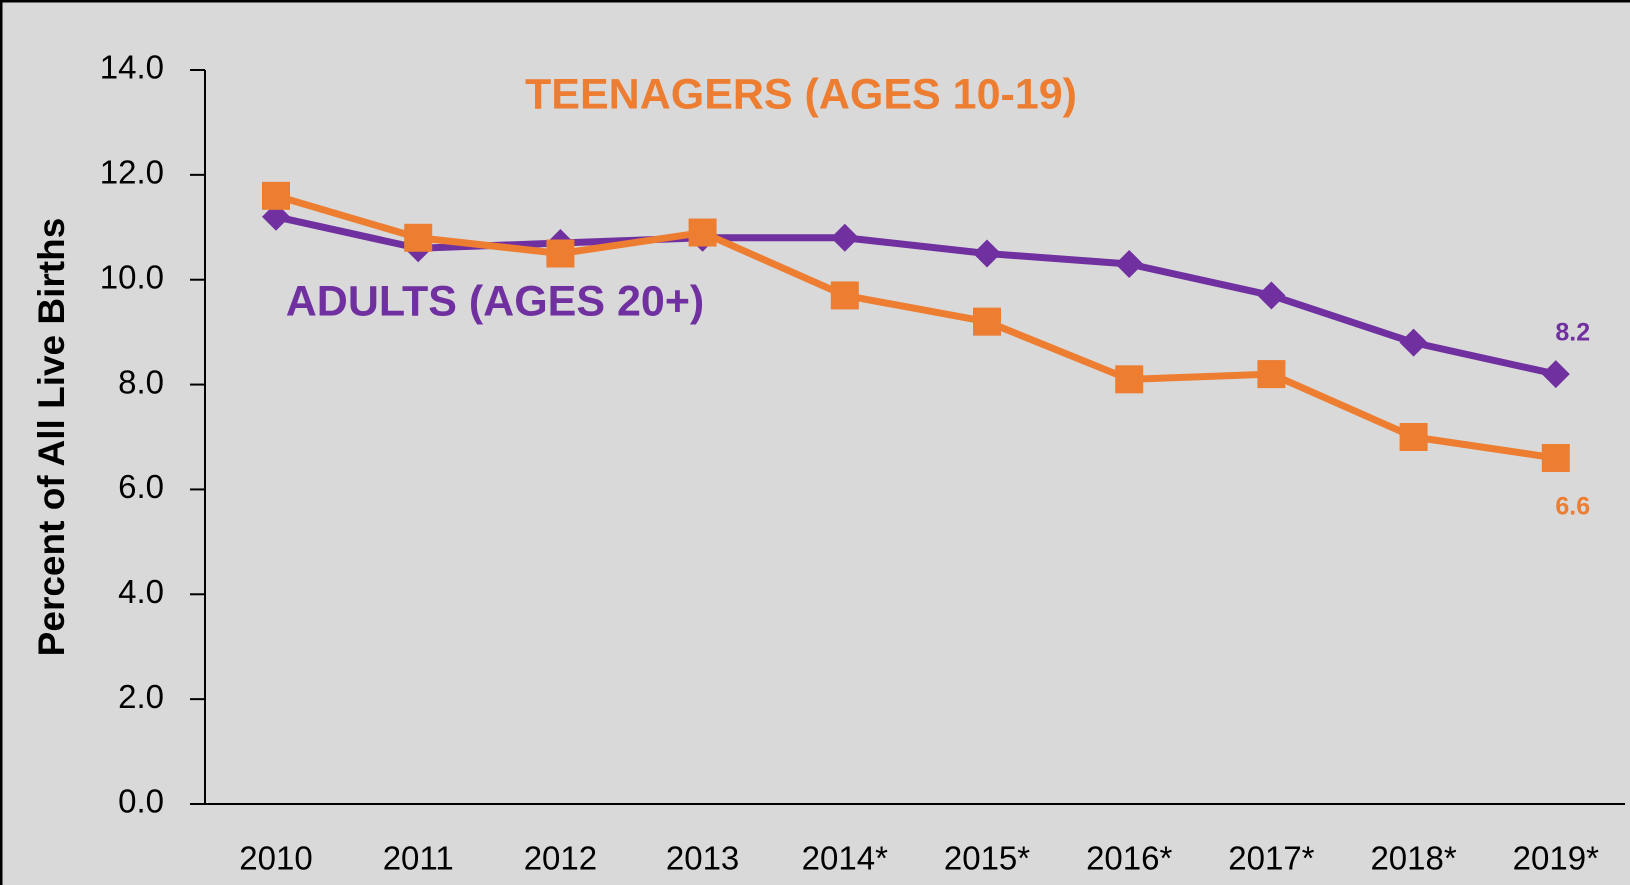  I want to click on y-axis-title: Percent of All Live Births, so click(51, 437).